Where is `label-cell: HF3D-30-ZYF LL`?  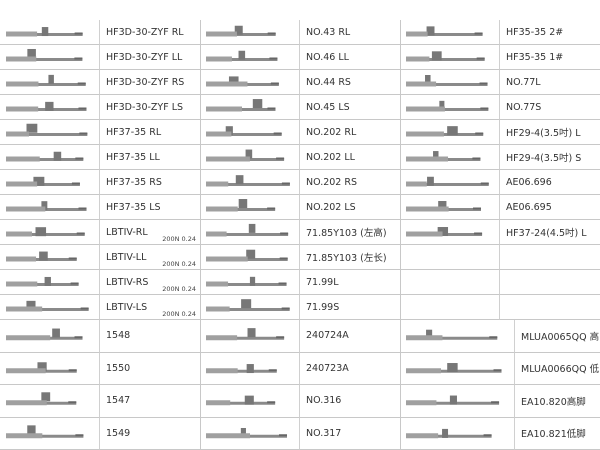 label-cell: HF3D-30-ZYF LL is located at coordinates (150, 57).